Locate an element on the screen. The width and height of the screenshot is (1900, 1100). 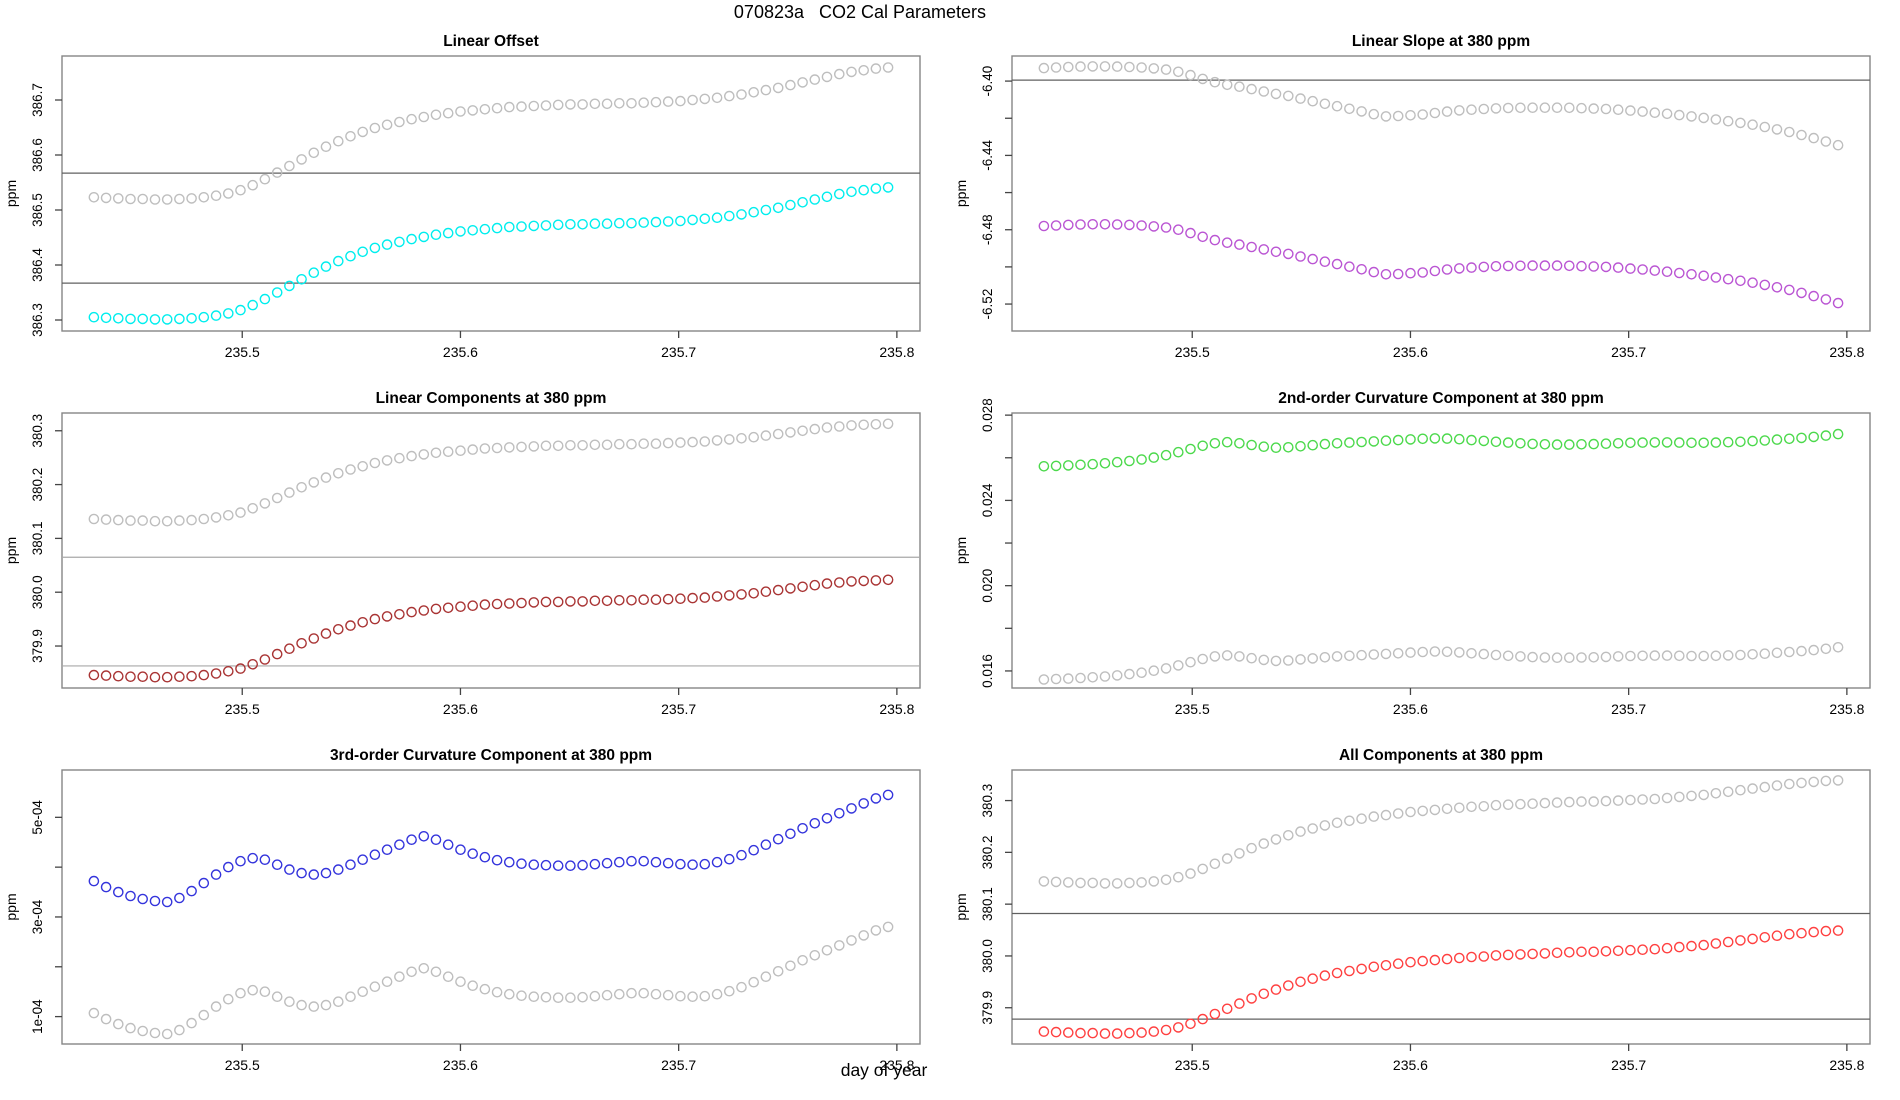
reference-lines is located at coordinates (491, 228).